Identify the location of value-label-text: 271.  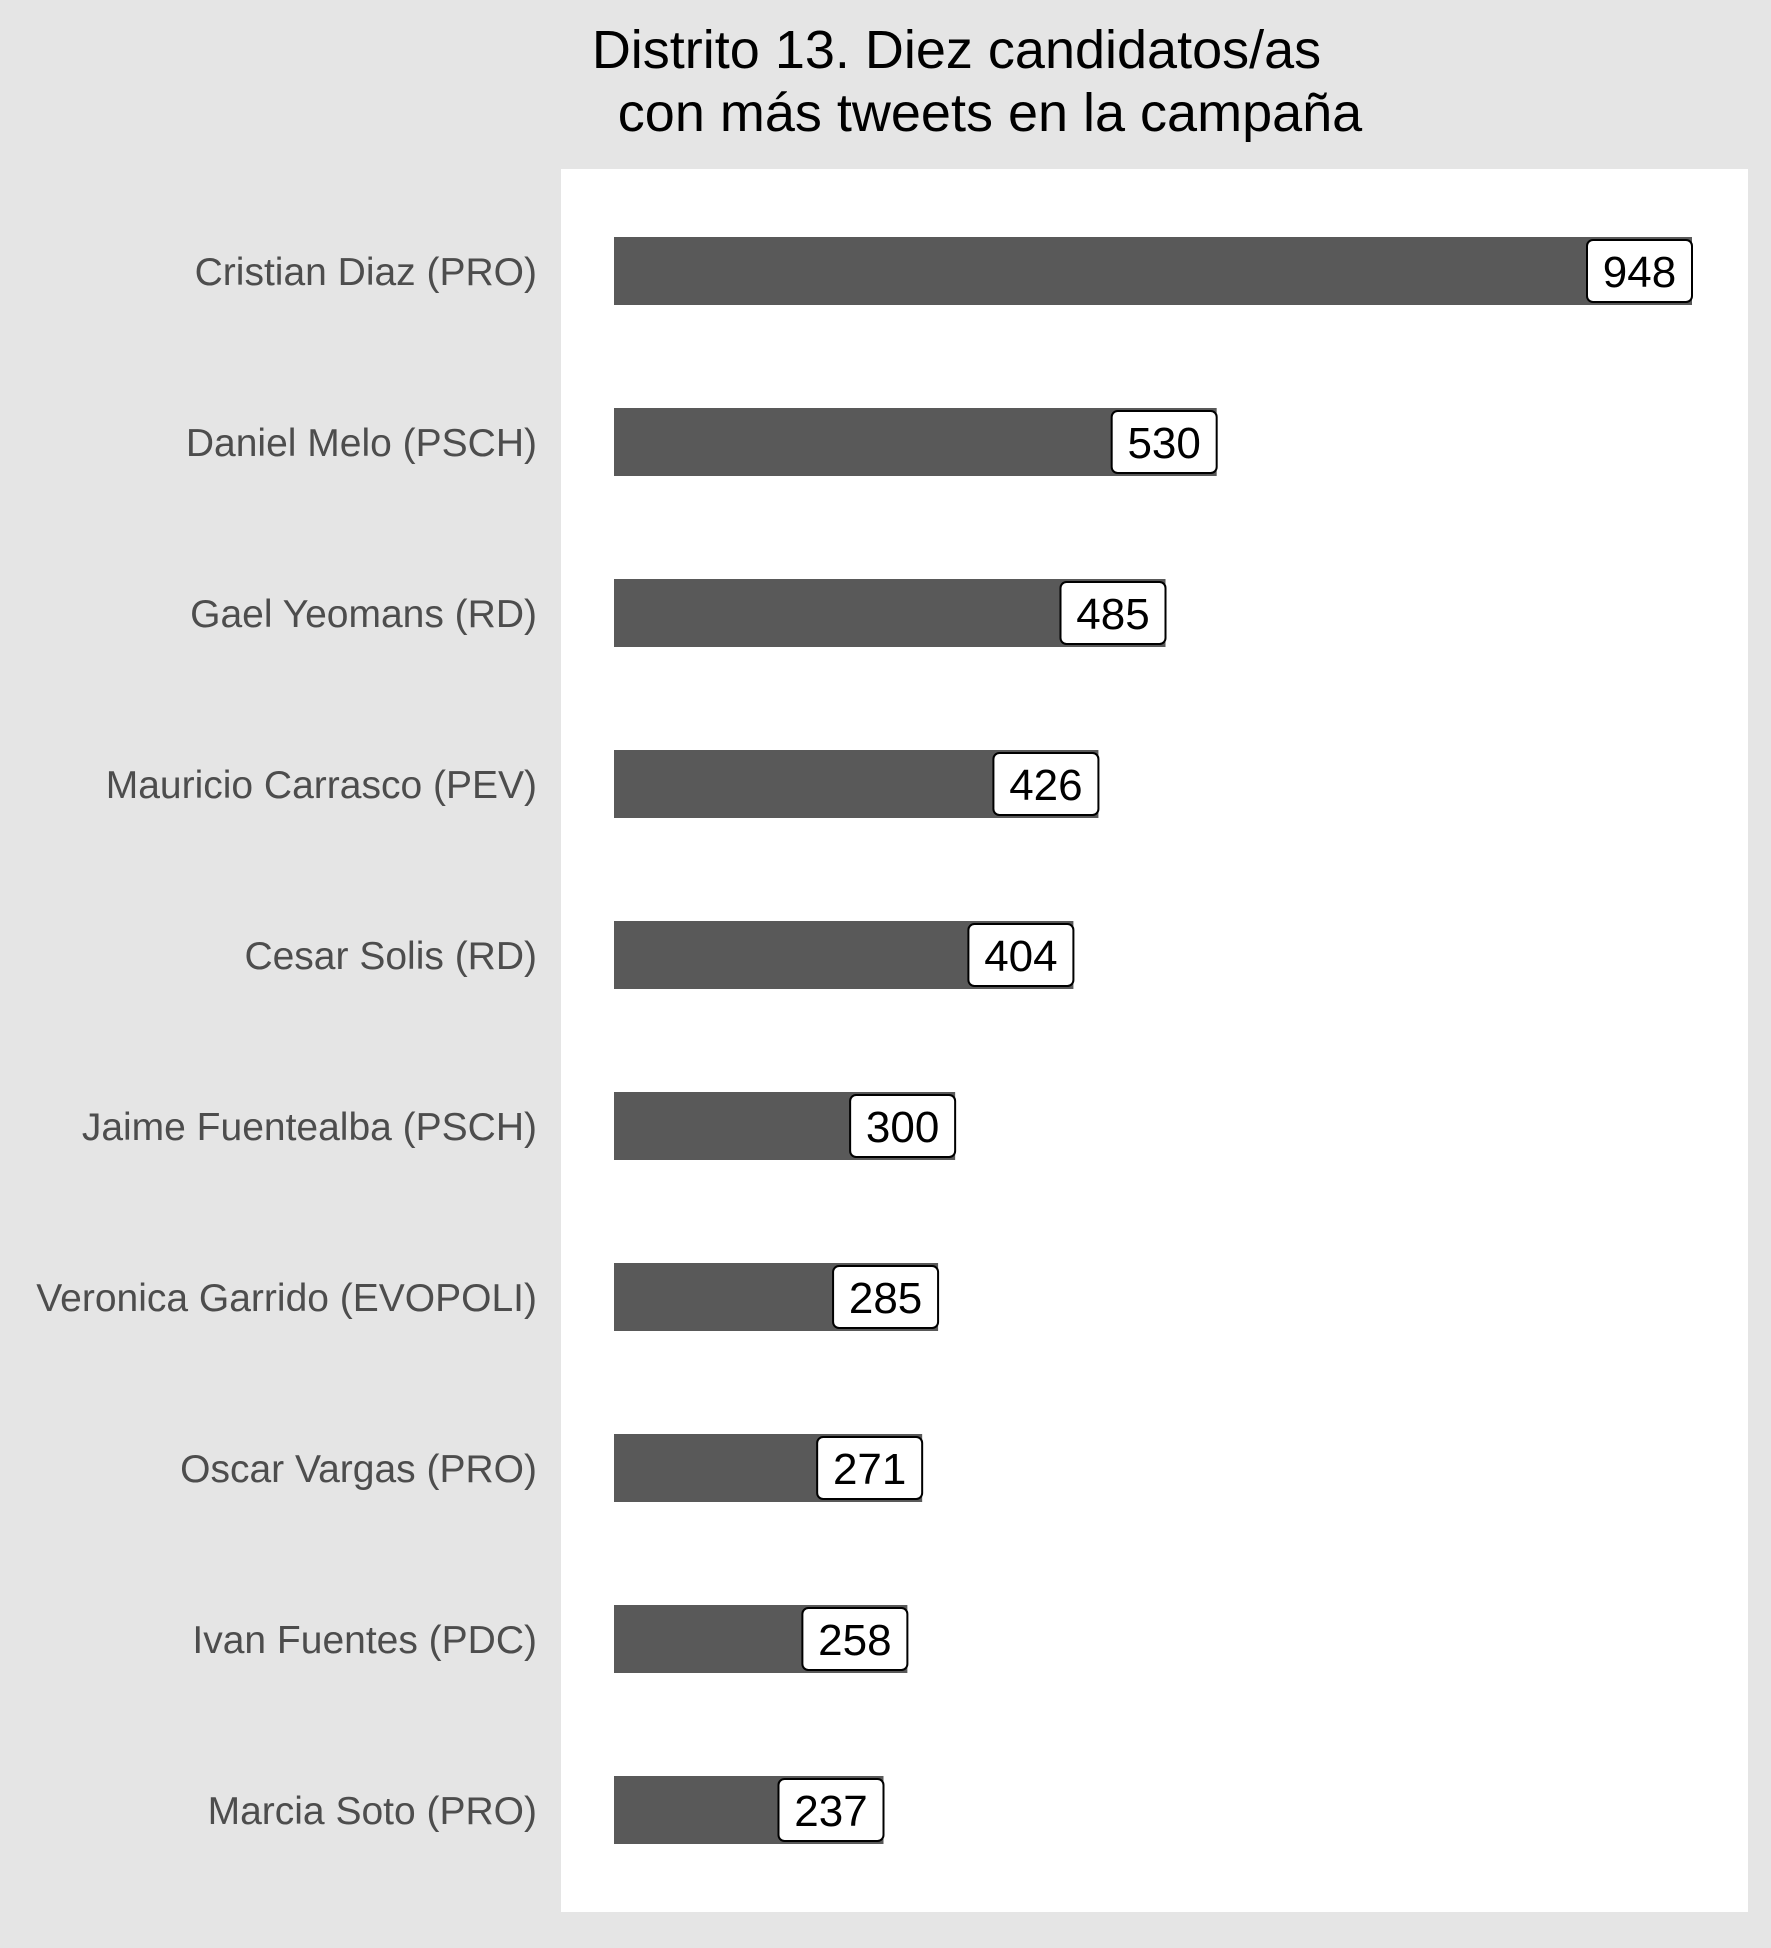
(869, 1469).